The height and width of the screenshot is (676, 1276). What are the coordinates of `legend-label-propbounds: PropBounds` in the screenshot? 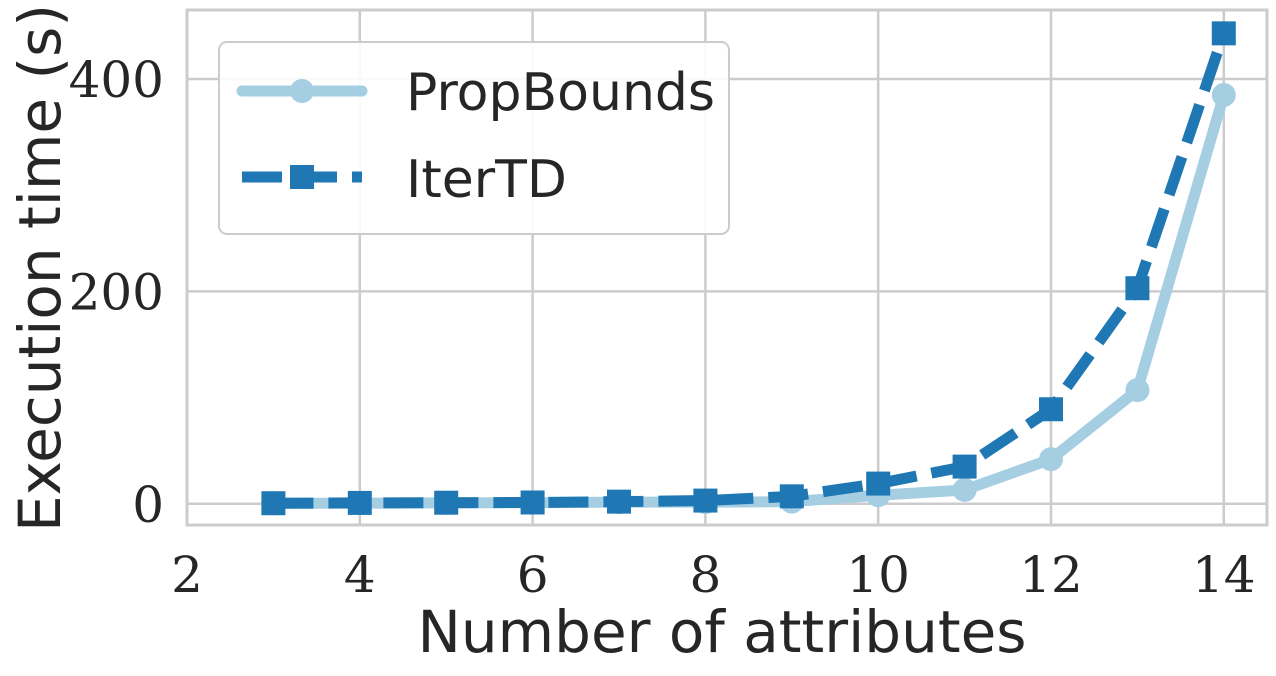 It's located at (560, 93).